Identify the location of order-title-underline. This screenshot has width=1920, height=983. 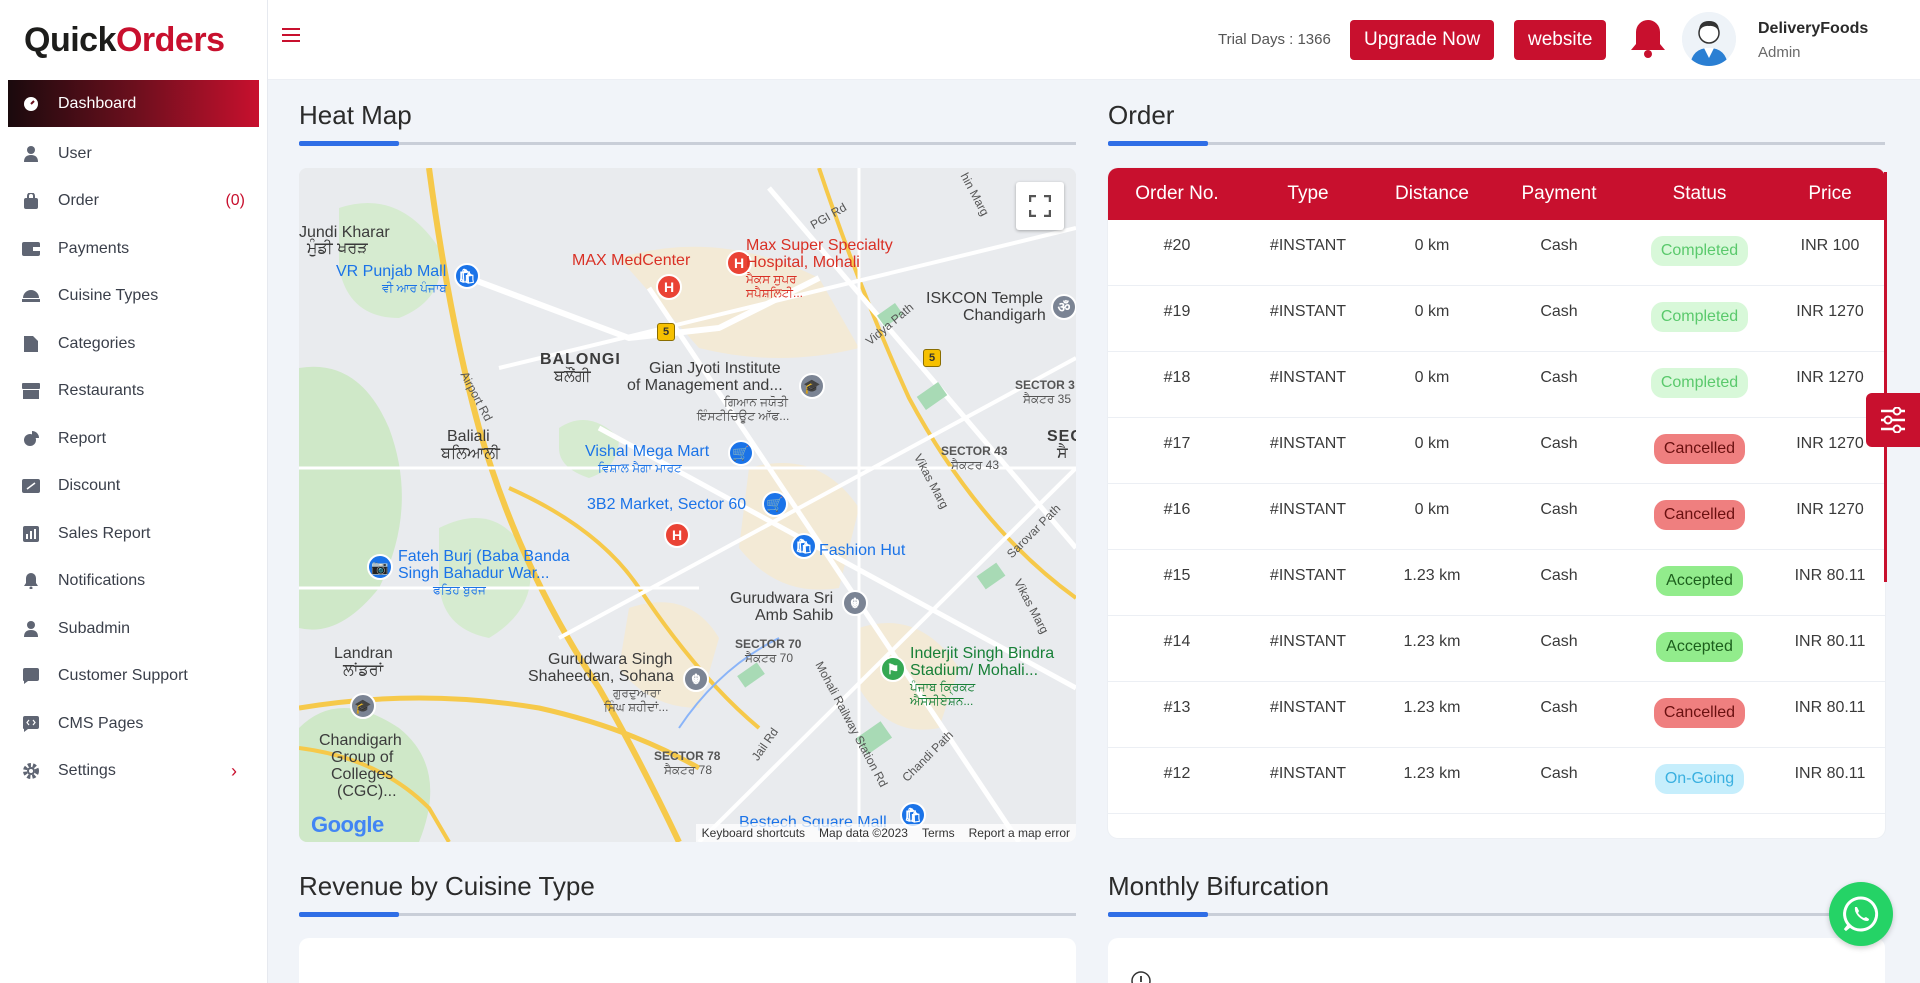
(1496, 143).